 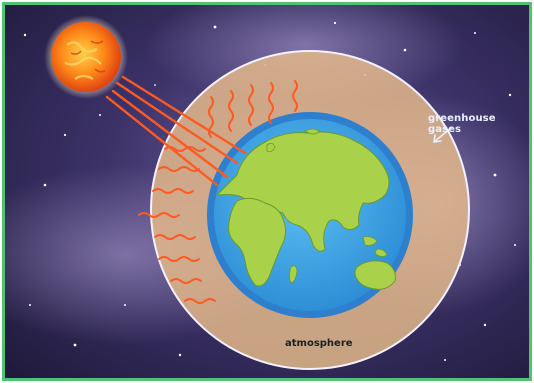 I want to click on atmosphere-label: atmosphere, so click(x=319, y=343).